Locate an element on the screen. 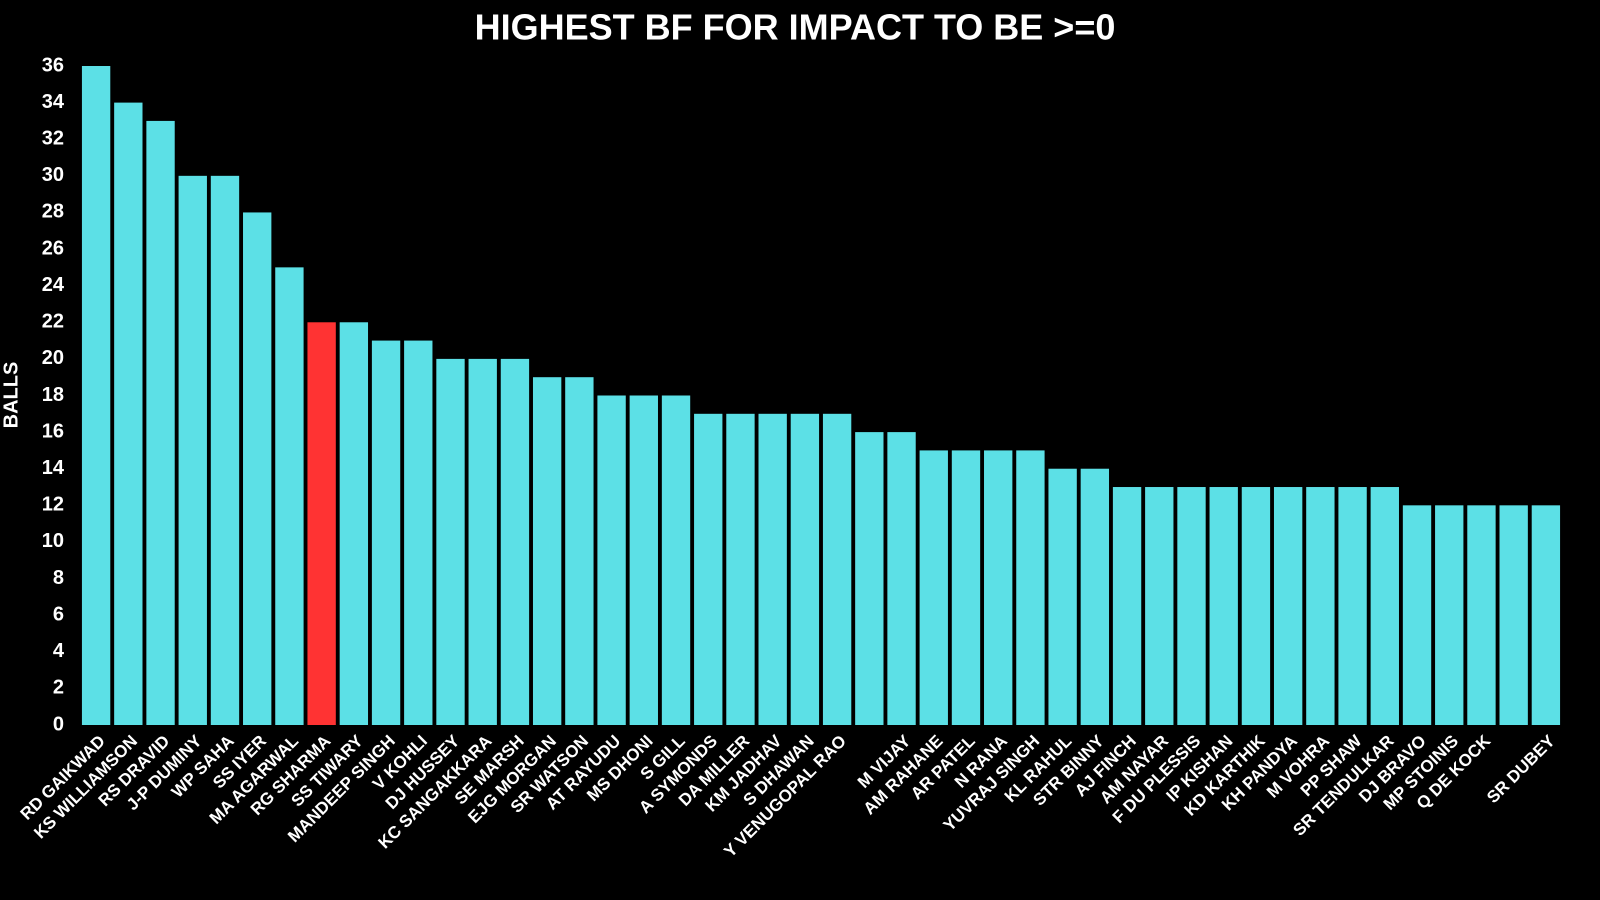  y-tick-label: 28 is located at coordinates (53, 212).